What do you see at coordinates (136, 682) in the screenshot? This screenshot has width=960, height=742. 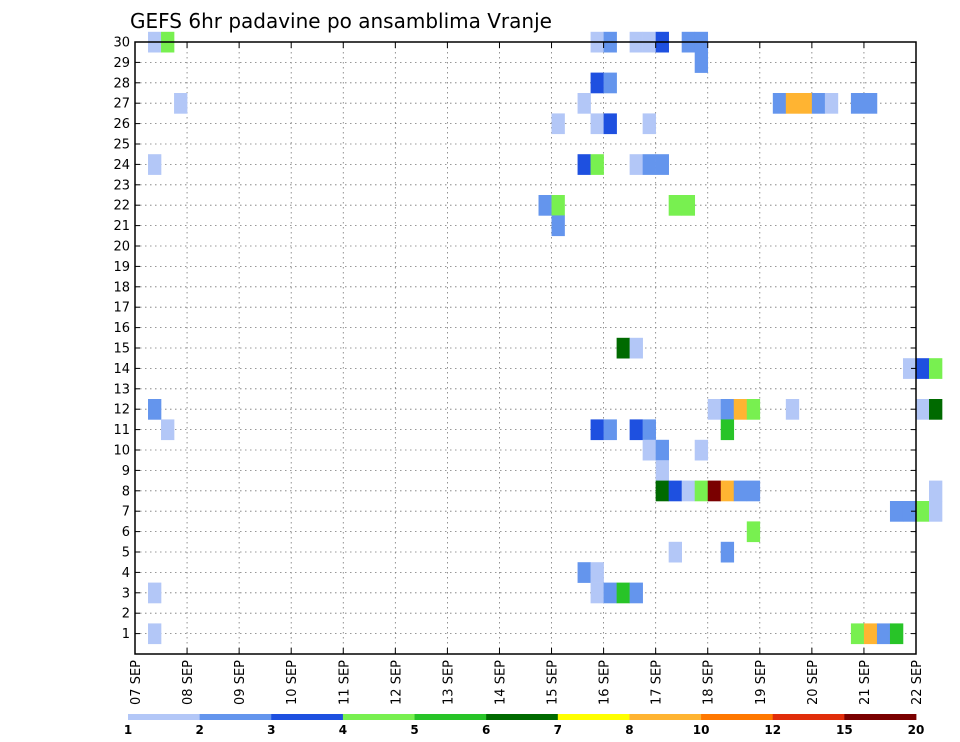 I see `x-tick-label: 07 SEP` at bounding box center [136, 682].